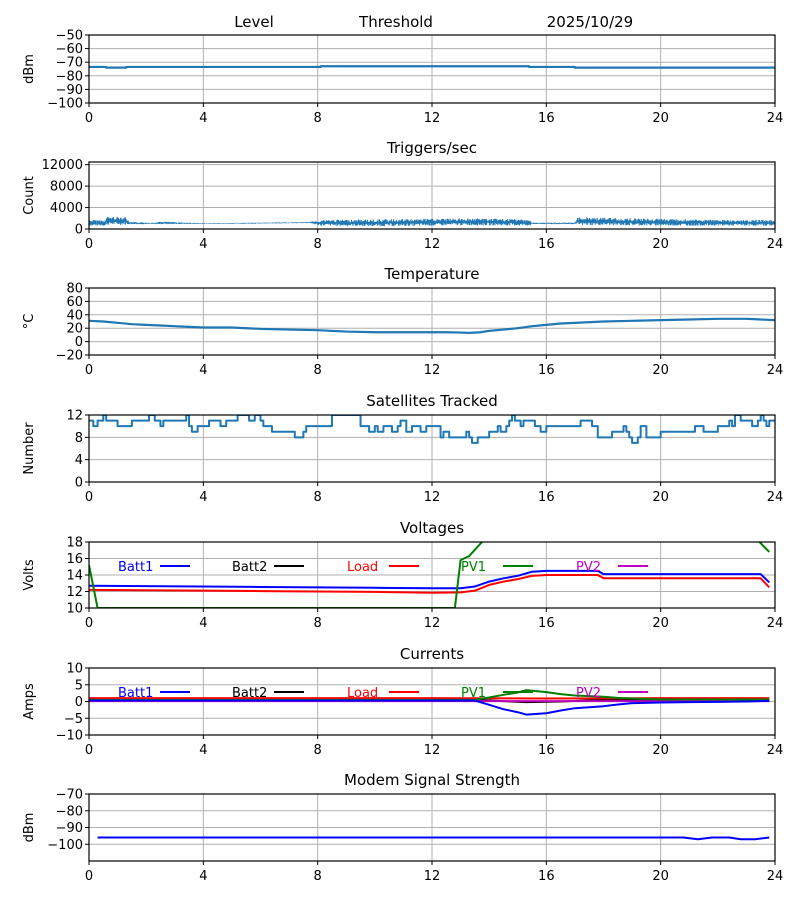 The image size is (800, 900). Describe the element at coordinates (254, 22) in the screenshot. I see `header-level-label: Level` at that location.